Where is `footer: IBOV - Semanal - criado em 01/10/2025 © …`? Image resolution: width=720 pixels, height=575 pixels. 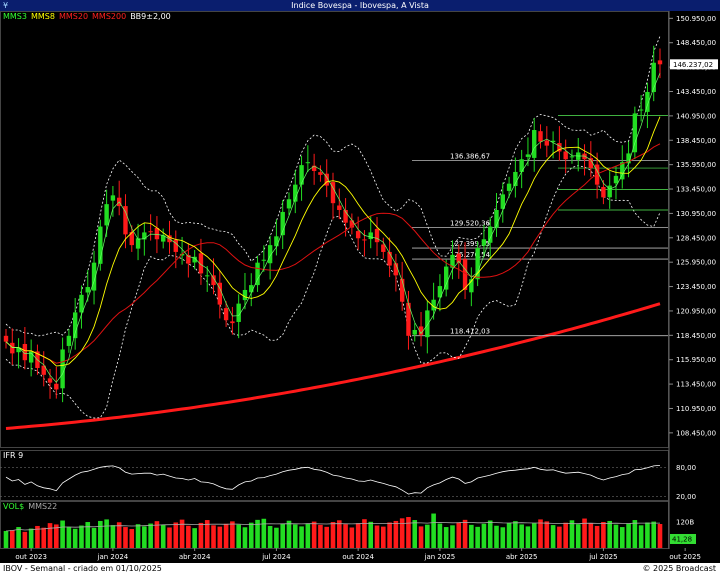
footer: IBOV - Semanal - criado em 01/10/2025 © … is located at coordinates (360, 569).